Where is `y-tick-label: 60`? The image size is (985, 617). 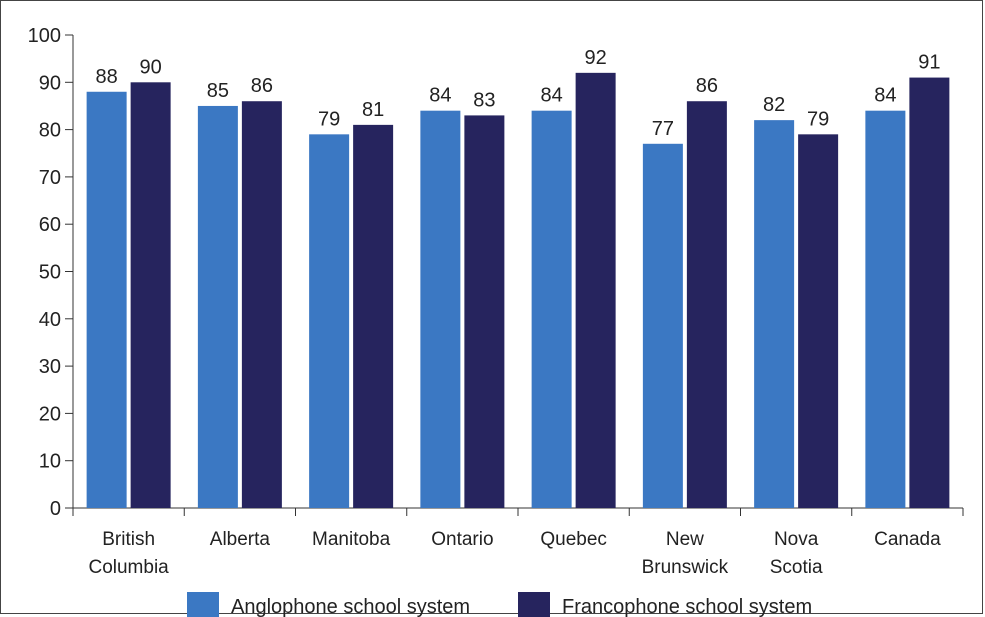
y-tick-label: 60 is located at coordinates (50, 225).